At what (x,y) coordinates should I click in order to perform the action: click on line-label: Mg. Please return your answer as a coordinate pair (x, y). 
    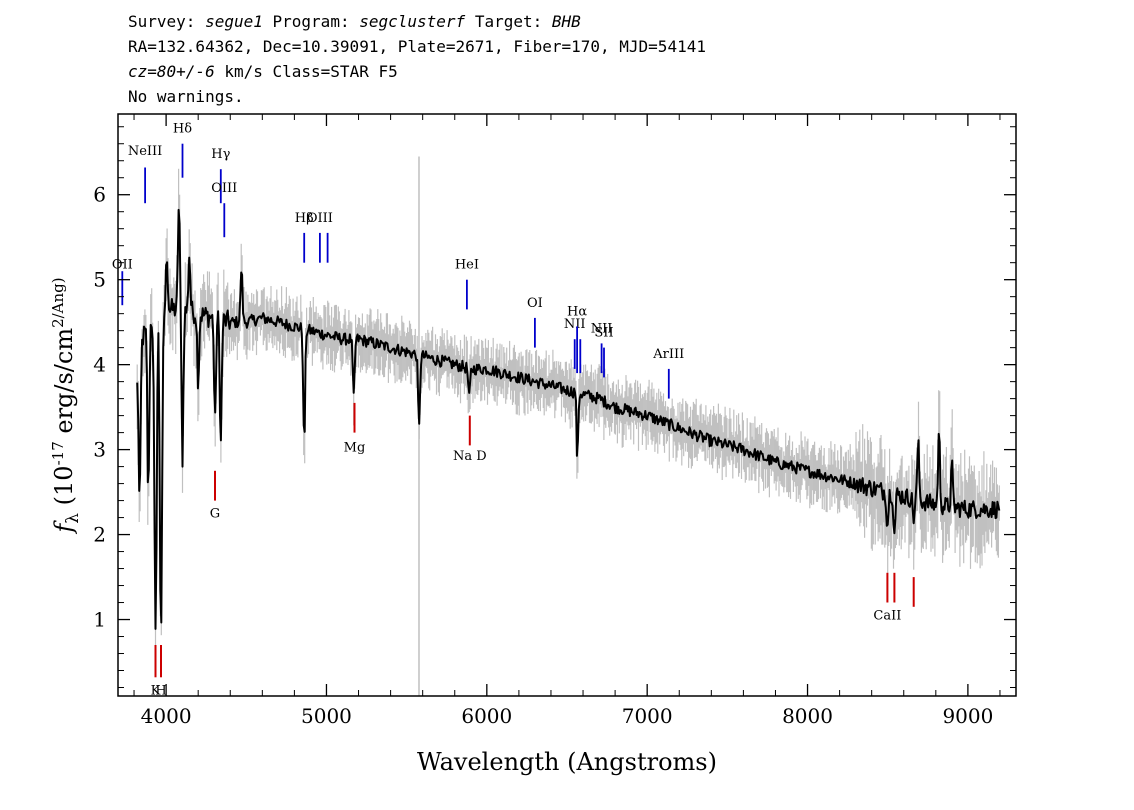
    Looking at the image, I should click on (355, 447).